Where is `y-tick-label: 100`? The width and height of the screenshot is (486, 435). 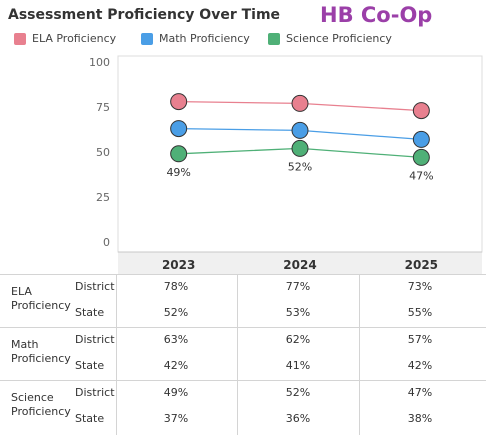
y-tick-label: 100 is located at coordinates (99, 62).